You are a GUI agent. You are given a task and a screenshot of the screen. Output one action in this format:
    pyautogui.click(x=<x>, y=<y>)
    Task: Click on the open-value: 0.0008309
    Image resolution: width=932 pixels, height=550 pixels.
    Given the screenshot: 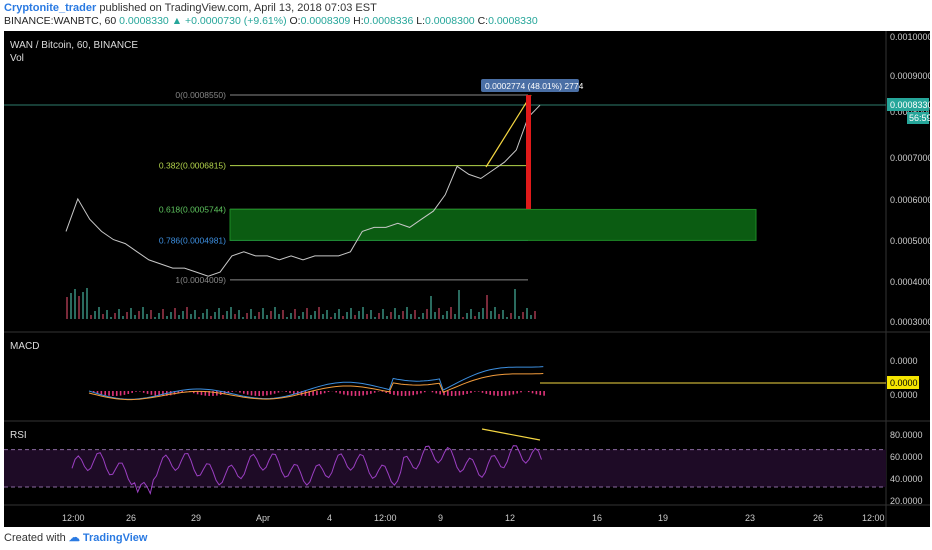 What is the action you would take?
    pyautogui.click(x=325, y=21)
    